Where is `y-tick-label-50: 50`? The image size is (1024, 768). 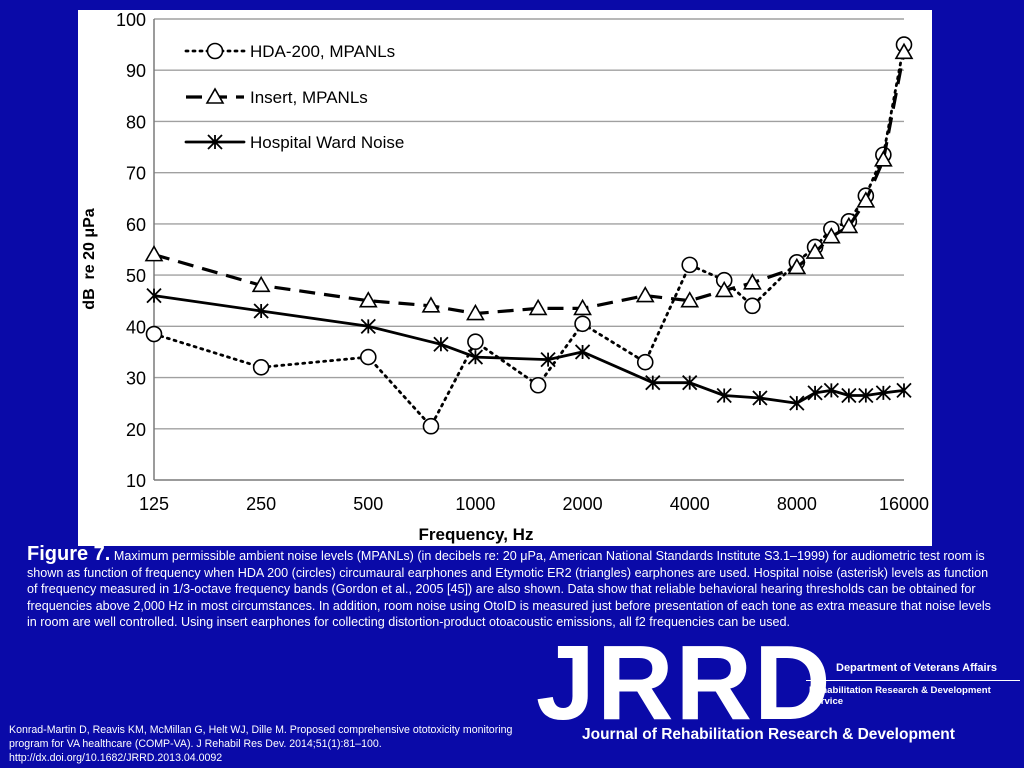 y-tick-label-50: 50 is located at coordinates (136, 276).